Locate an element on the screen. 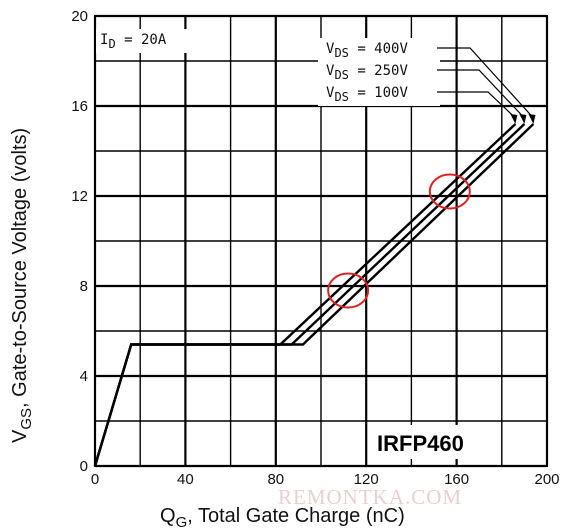  y-tick-label: 20 is located at coordinates (79, 16).